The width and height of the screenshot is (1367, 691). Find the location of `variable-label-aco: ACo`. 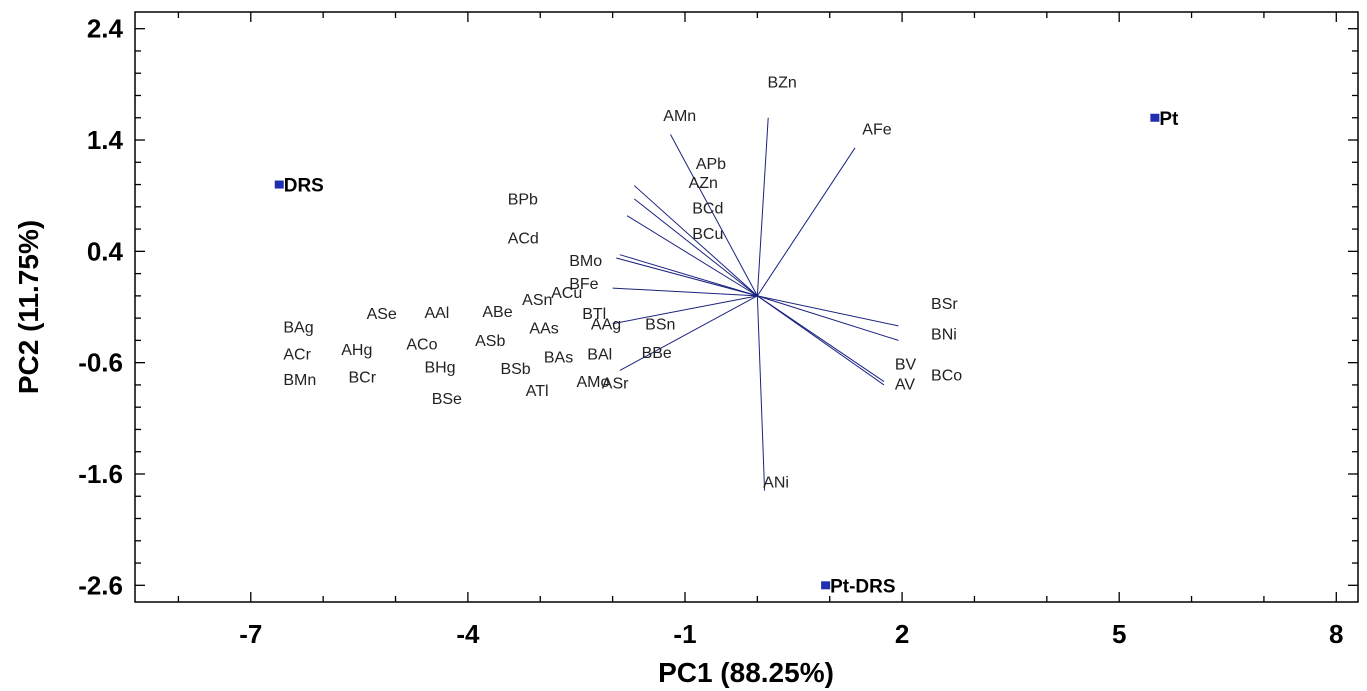

variable-label-aco: ACo is located at coordinates (421, 344).